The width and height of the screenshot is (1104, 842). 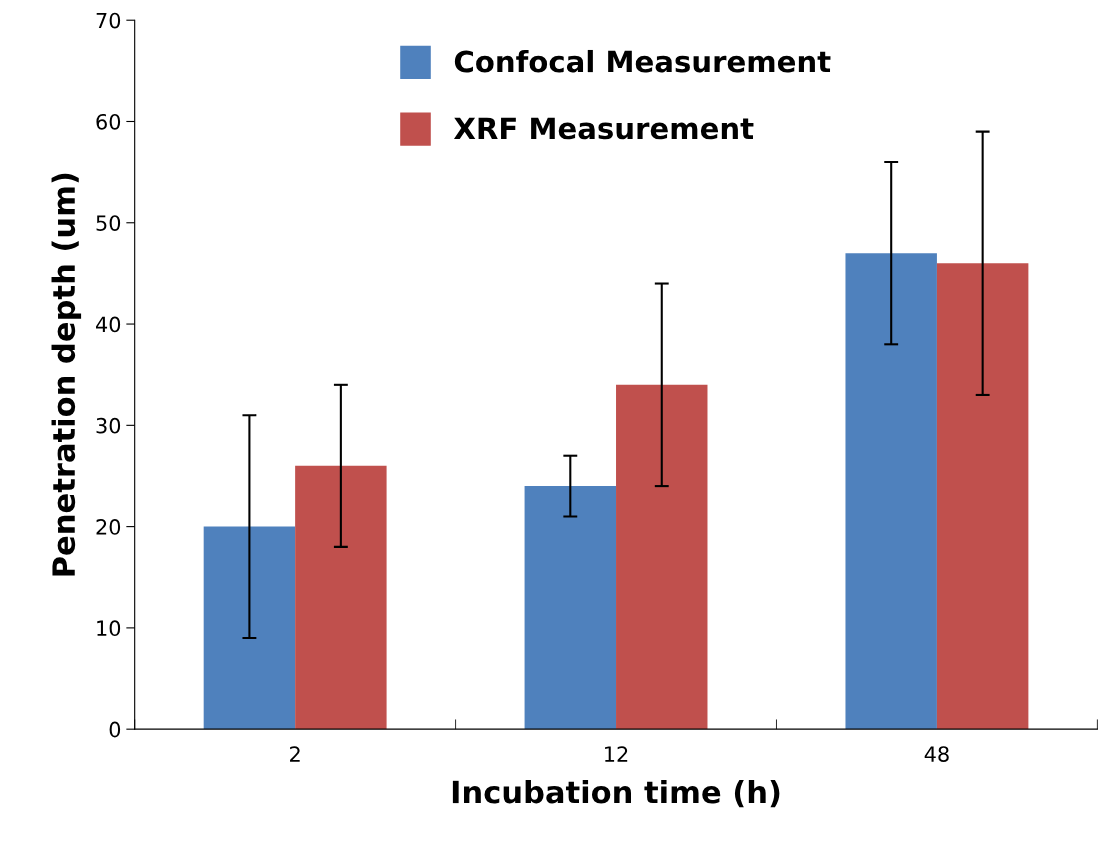 What do you see at coordinates (295, 754) in the screenshot?
I see `x-tick-label: 2` at bounding box center [295, 754].